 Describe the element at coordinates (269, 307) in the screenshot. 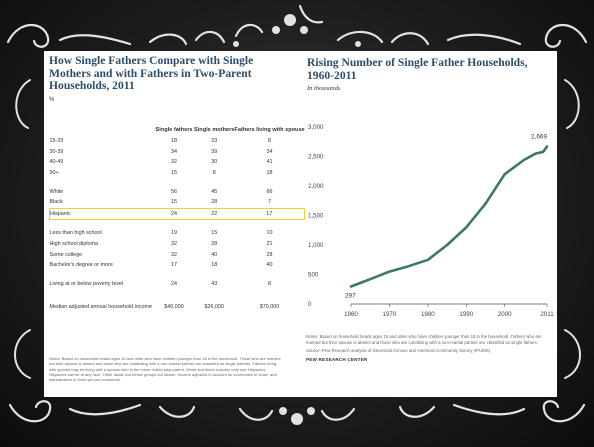

I see `cell: $70,000` at that location.